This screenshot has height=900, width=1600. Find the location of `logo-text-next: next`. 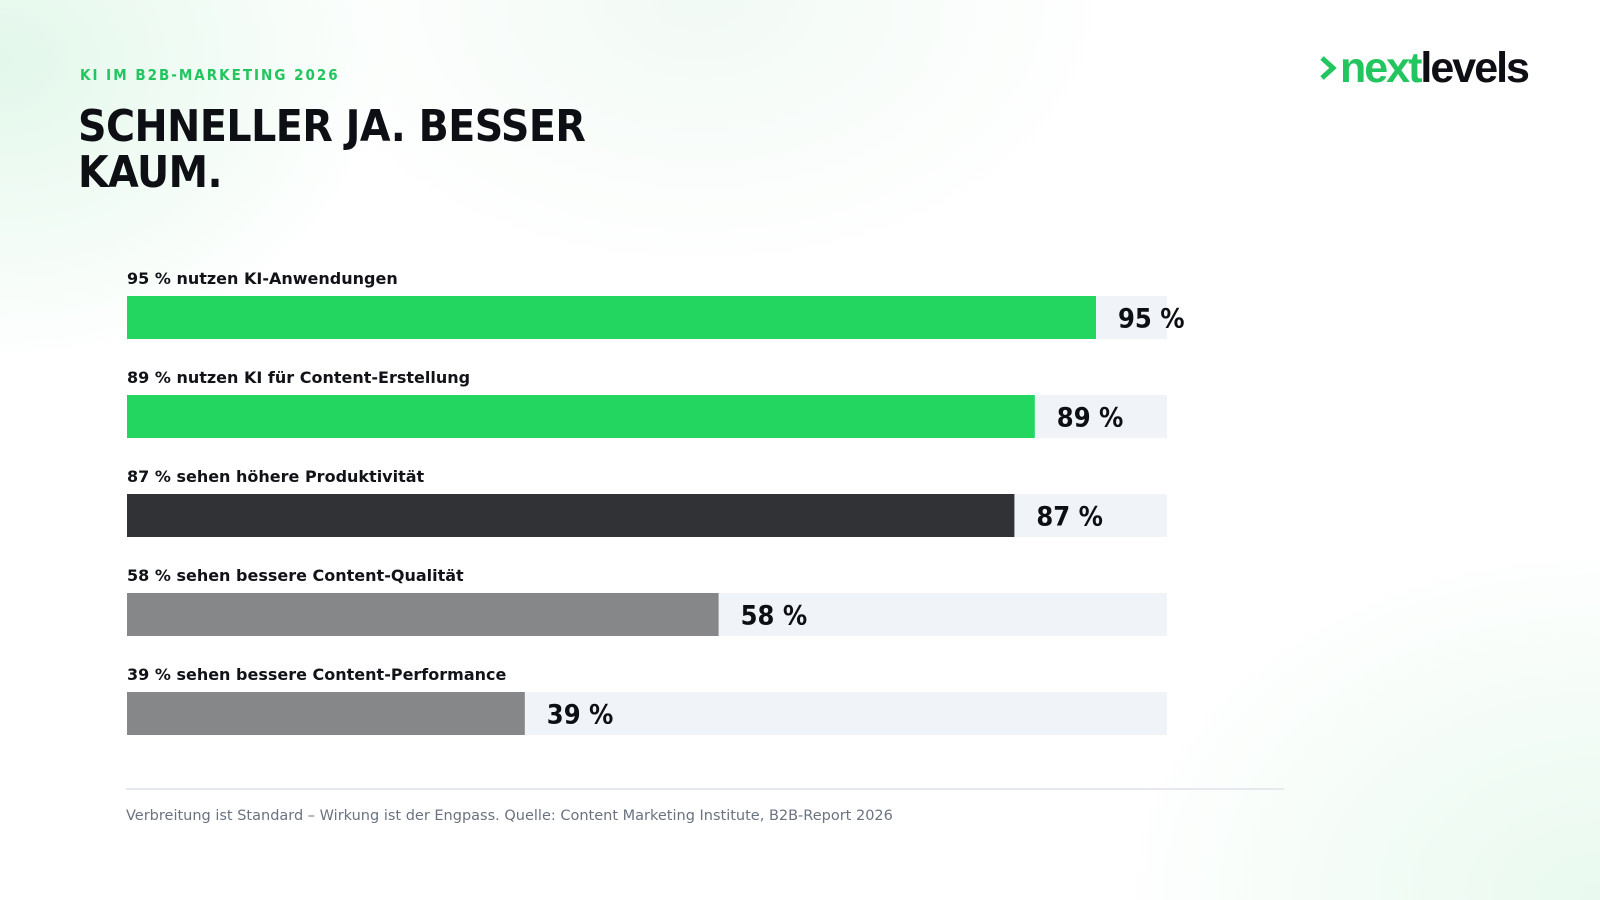

logo-text-next: next is located at coordinates (1381, 68).